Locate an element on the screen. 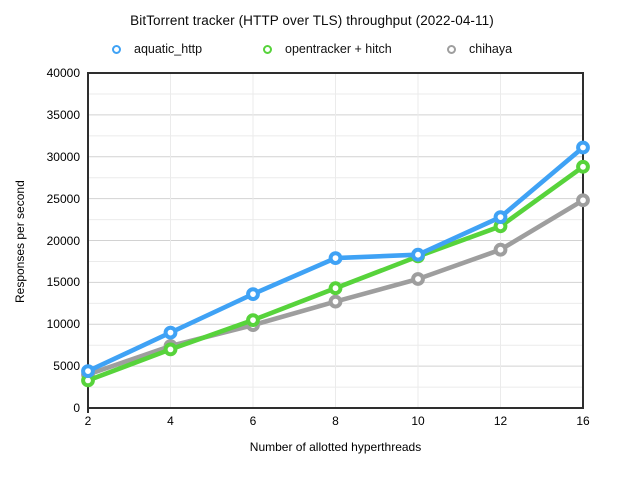 Image resolution: width=624 pixels, height=477 pixels. x-tick-label-2: 2 is located at coordinates (88, 421).